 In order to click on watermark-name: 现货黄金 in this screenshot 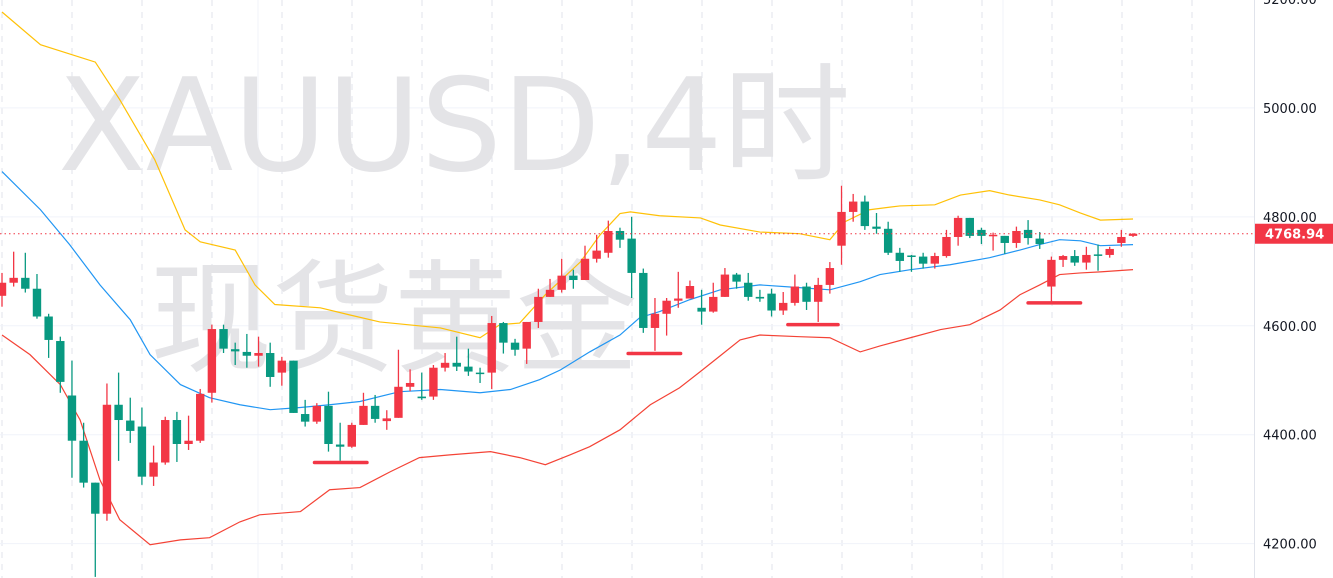, I will do `click(394, 320)`.